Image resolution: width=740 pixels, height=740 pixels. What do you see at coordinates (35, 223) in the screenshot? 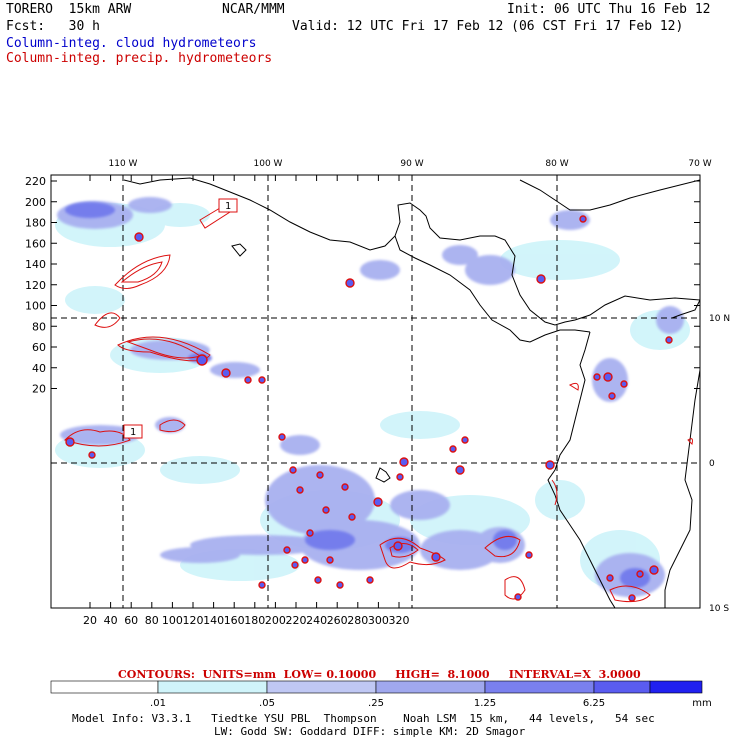
I see `y-tick-label: 180` at bounding box center [35, 223].